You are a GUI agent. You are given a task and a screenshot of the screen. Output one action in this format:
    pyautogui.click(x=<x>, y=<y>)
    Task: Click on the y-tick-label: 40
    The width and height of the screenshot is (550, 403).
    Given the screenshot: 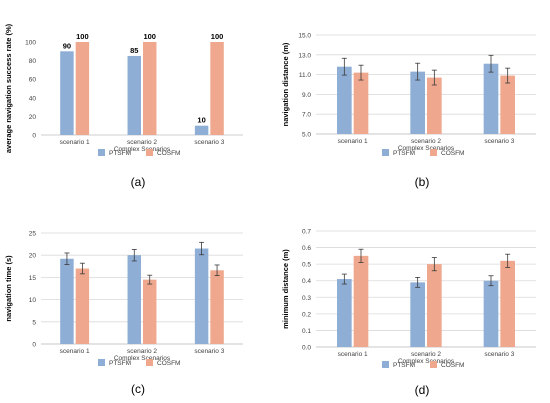 What is the action you would take?
    pyautogui.click(x=33, y=98)
    